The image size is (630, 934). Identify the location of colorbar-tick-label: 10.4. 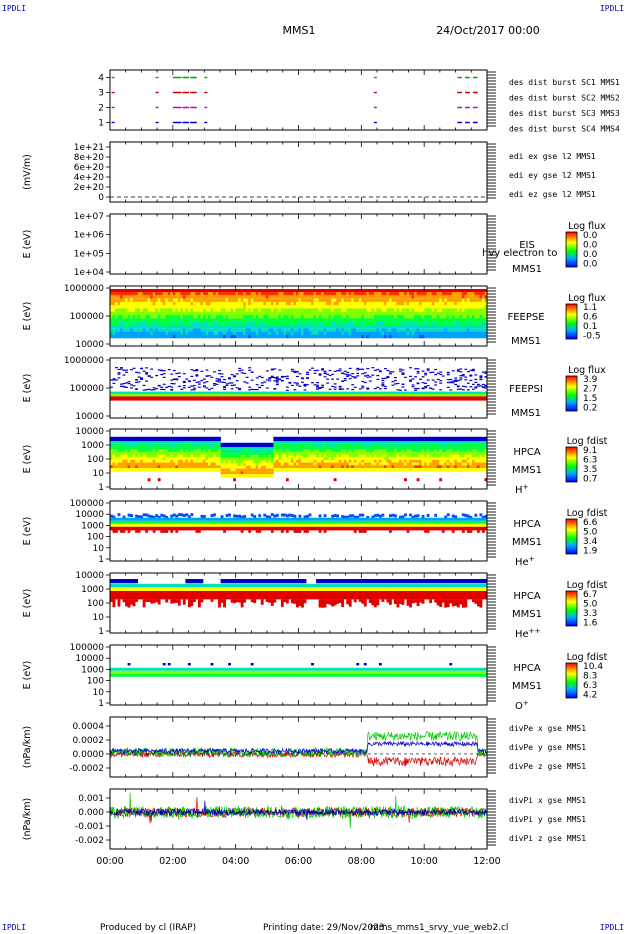
(593, 667).